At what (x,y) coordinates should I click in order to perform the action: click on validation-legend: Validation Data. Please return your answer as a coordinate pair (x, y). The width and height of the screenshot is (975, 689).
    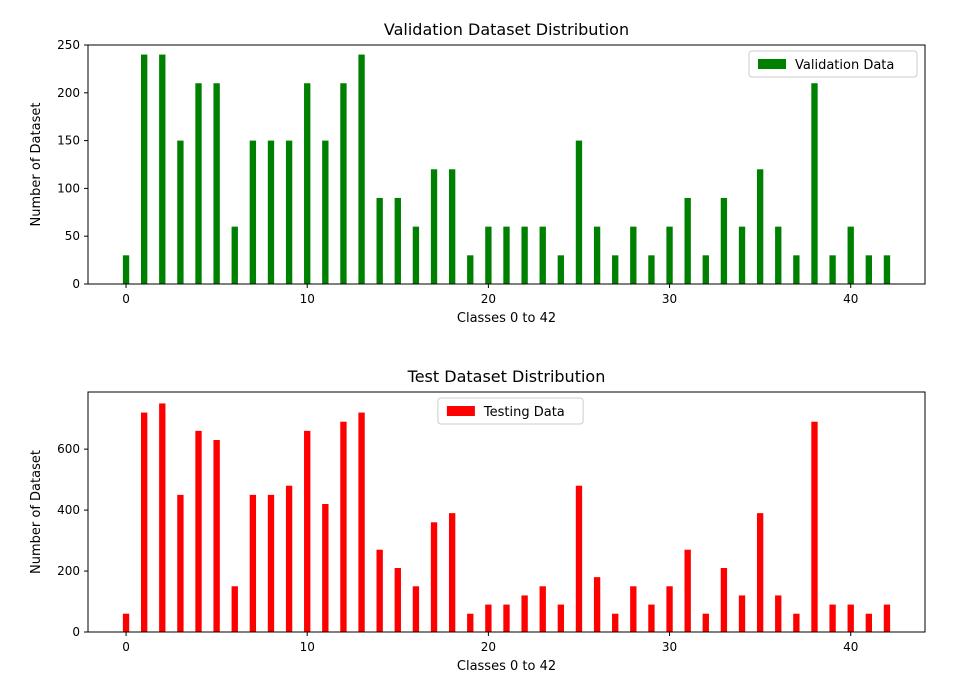
    Looking at the image, I should click on (833, 64).